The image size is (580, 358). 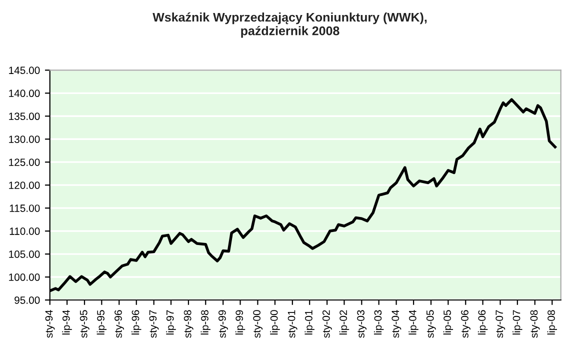 I want to click on y-tick-label: 115.00, so click(x=25, y=208).